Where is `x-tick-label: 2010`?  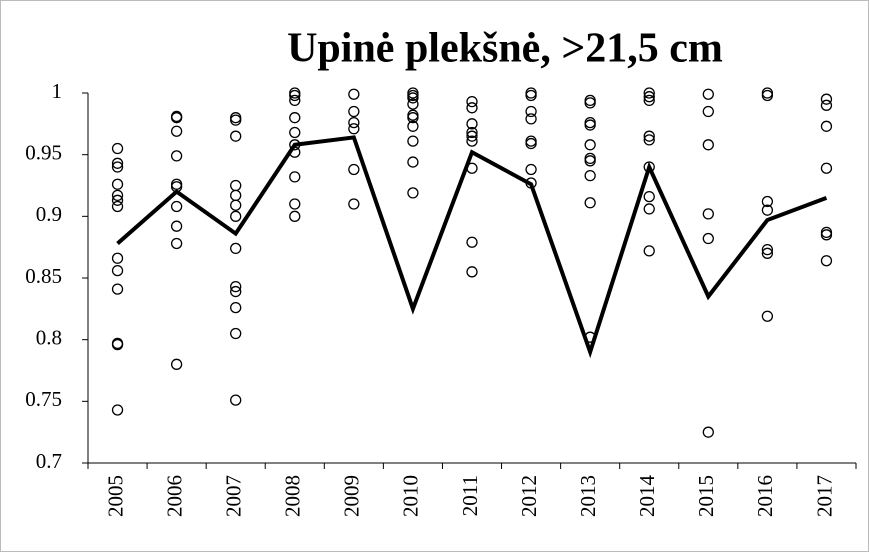
x-tick-label: 2010 is located at coordinates (411, 496).